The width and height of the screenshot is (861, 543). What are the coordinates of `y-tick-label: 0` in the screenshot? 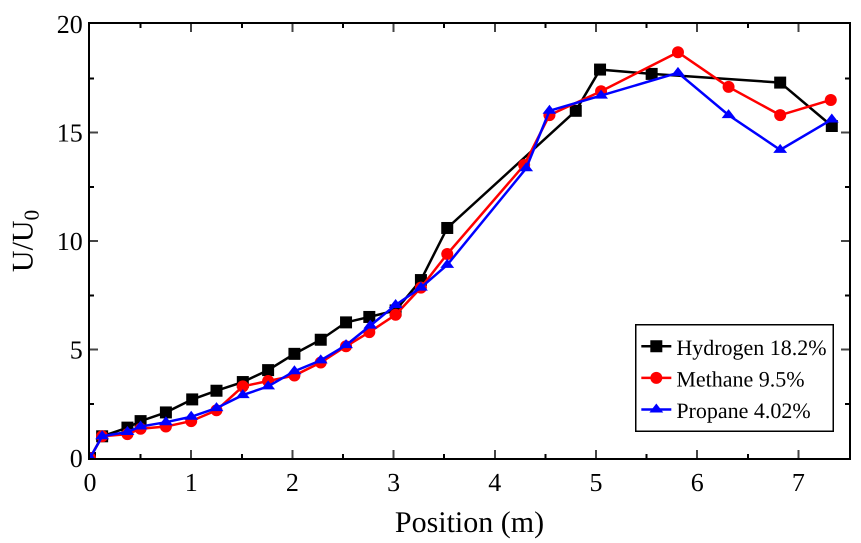 It's located at (76, 459).